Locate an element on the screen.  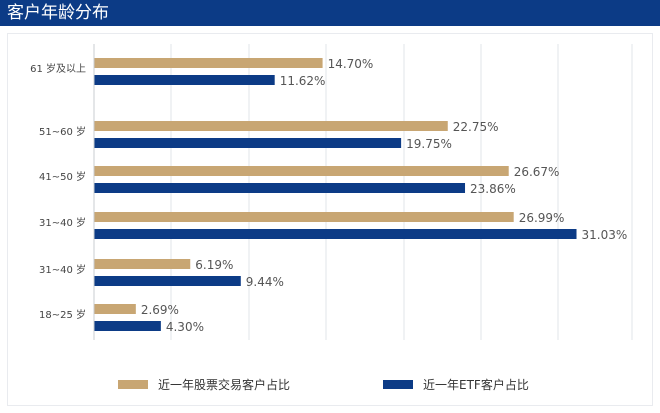
legend-swatch-stock is located at coordinates (133, 384).